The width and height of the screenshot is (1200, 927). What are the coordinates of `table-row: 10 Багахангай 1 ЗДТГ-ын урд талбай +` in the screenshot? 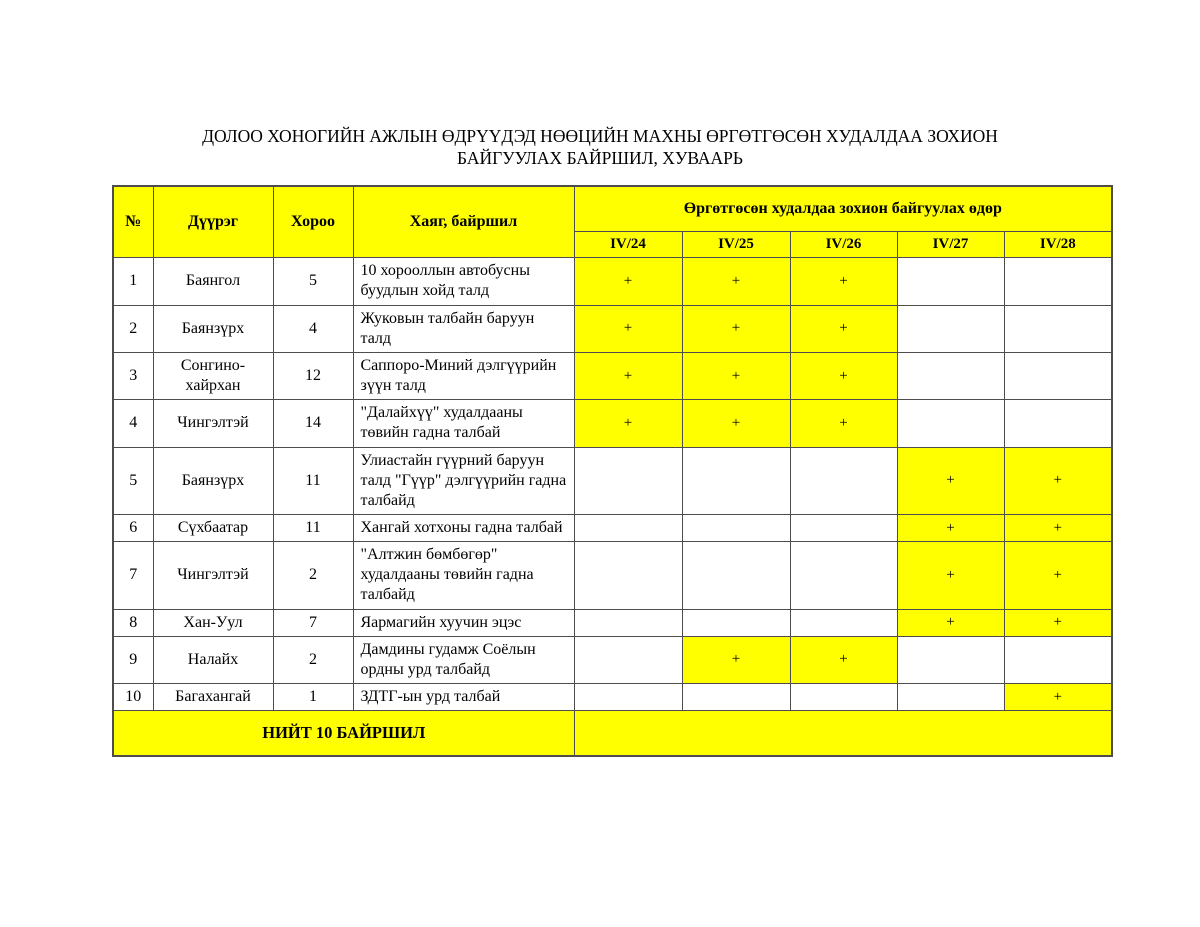 It's located at (612, 697).